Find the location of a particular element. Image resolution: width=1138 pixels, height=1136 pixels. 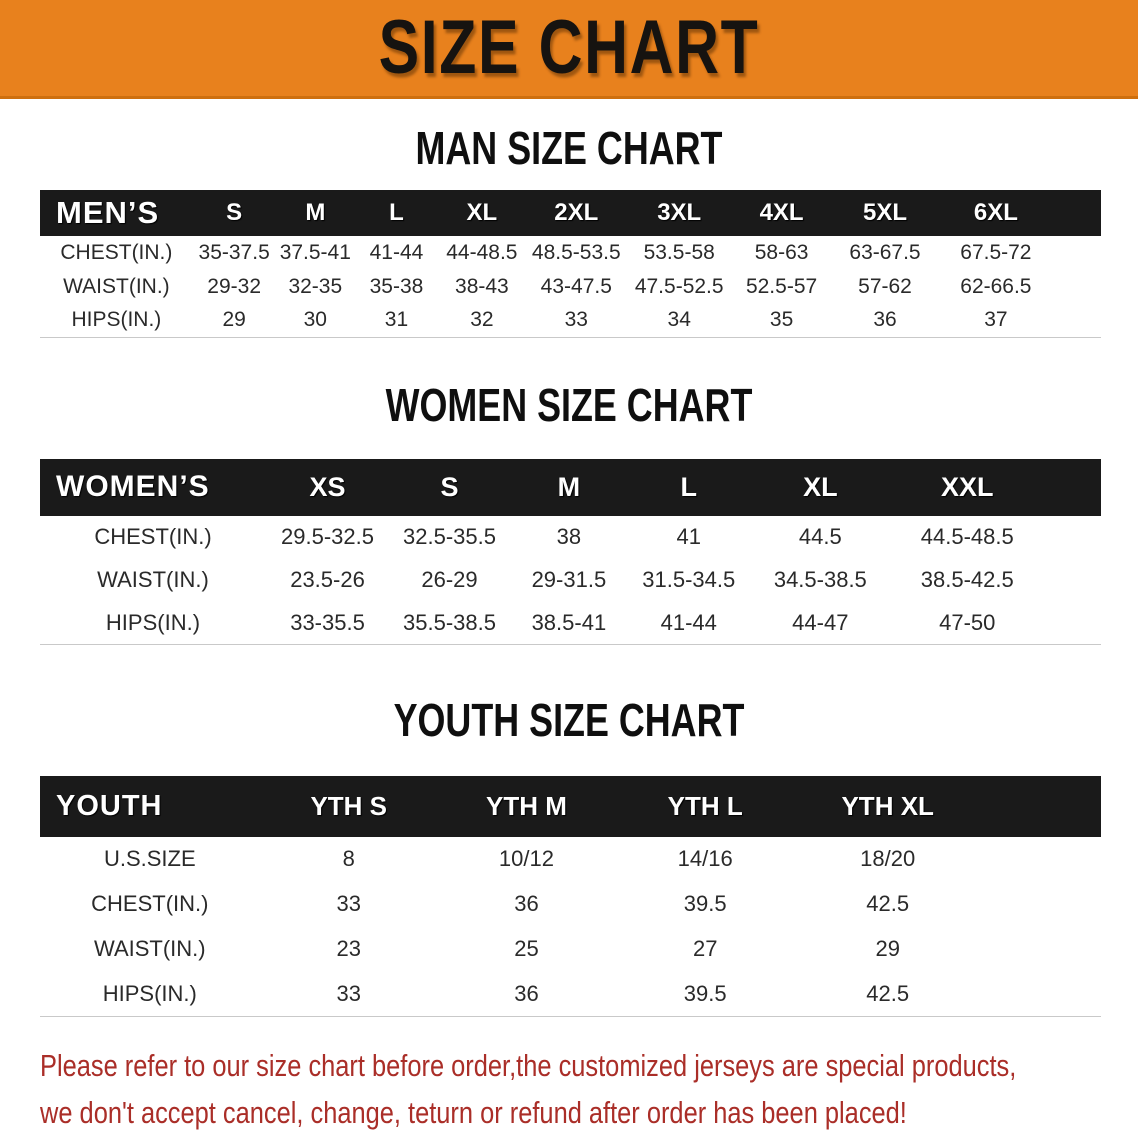

header-row: WOMEN’S XS S M L XL XXL is located at coordinates (570, 487).